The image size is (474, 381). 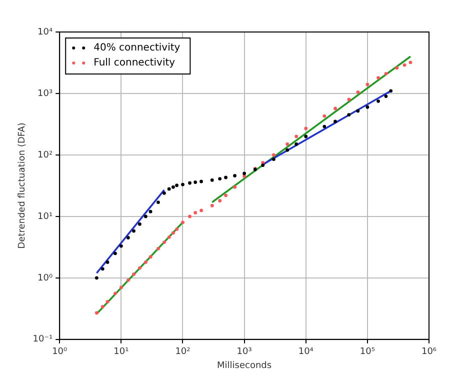 What do you see at coordinates (45, 278) in the screenshot?
I see `y-tick-label: 10⁰` at bounding box center [45, 278].